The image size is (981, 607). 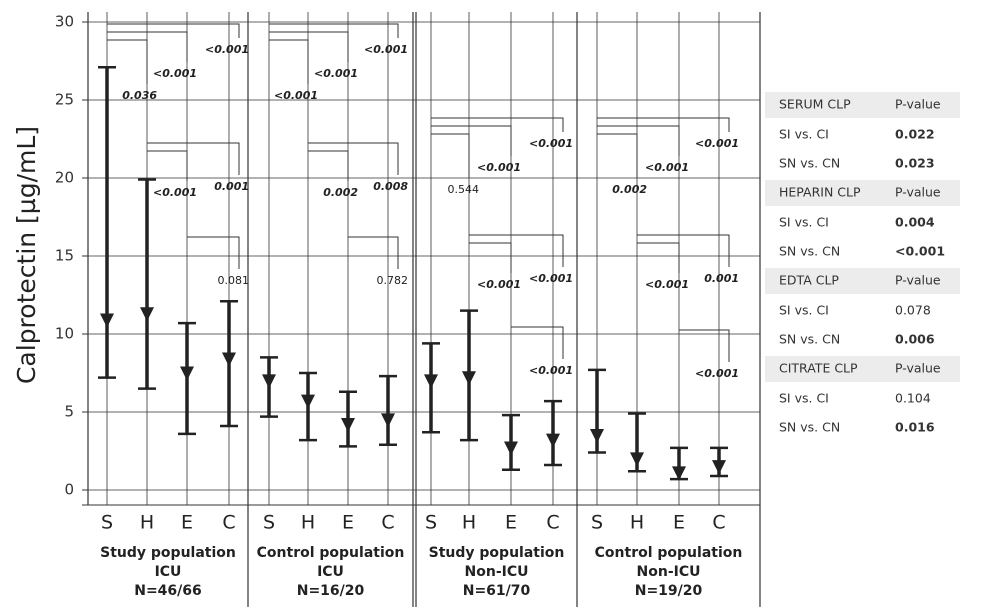 I want to click on y-tick-label: 10, so click(x=64, y=334).